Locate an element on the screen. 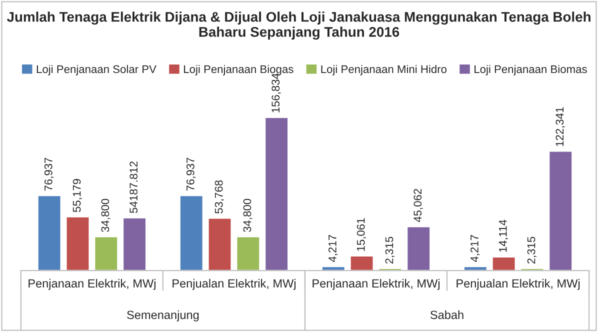  legend-label: Loji Penjanaan Mini Hidro is located at coordinates (384, 70).